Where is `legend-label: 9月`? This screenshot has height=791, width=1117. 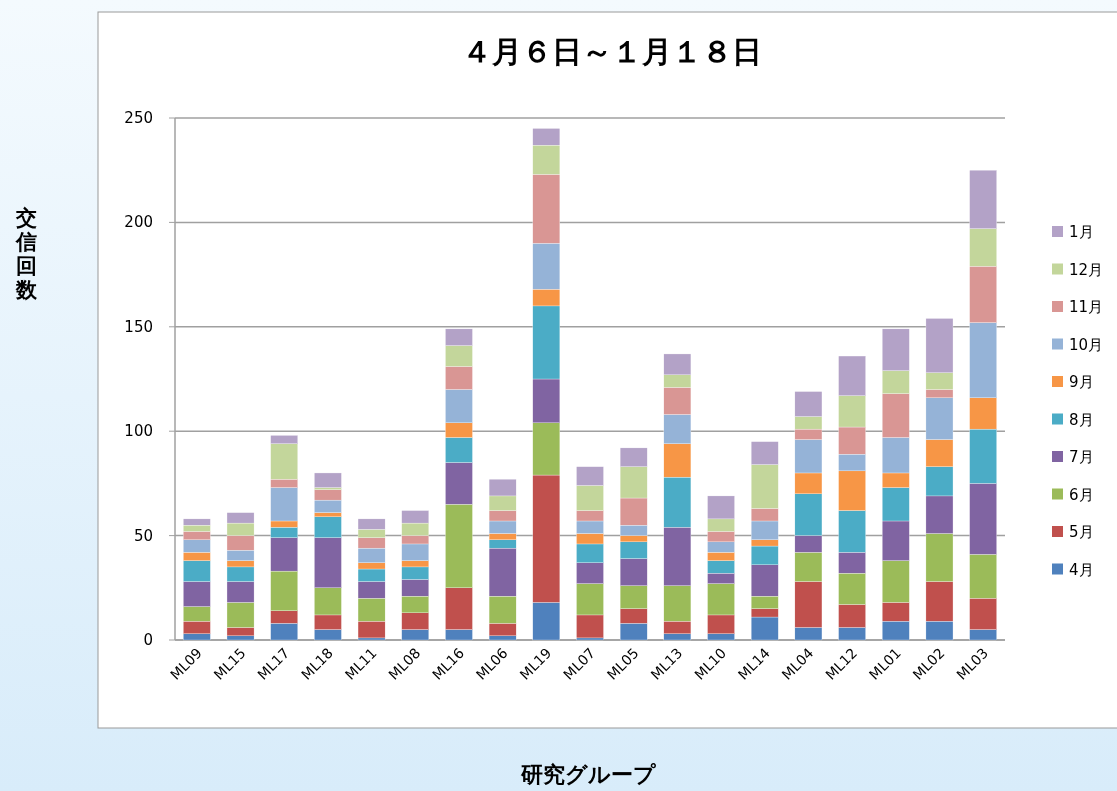 legend-label: 9月 is located at coordinates (1081, 382).